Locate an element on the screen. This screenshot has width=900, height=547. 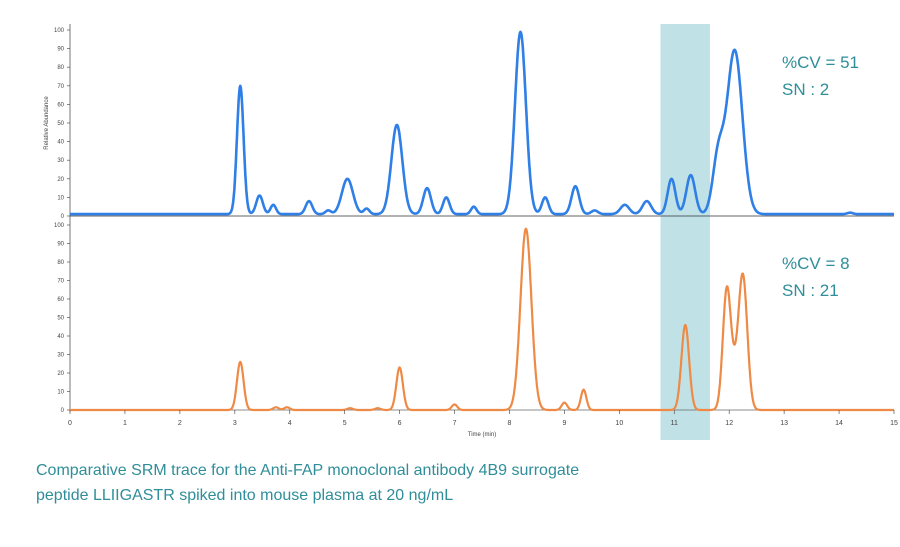
x-tick-label: 4 is located at coordinates (290, 423).